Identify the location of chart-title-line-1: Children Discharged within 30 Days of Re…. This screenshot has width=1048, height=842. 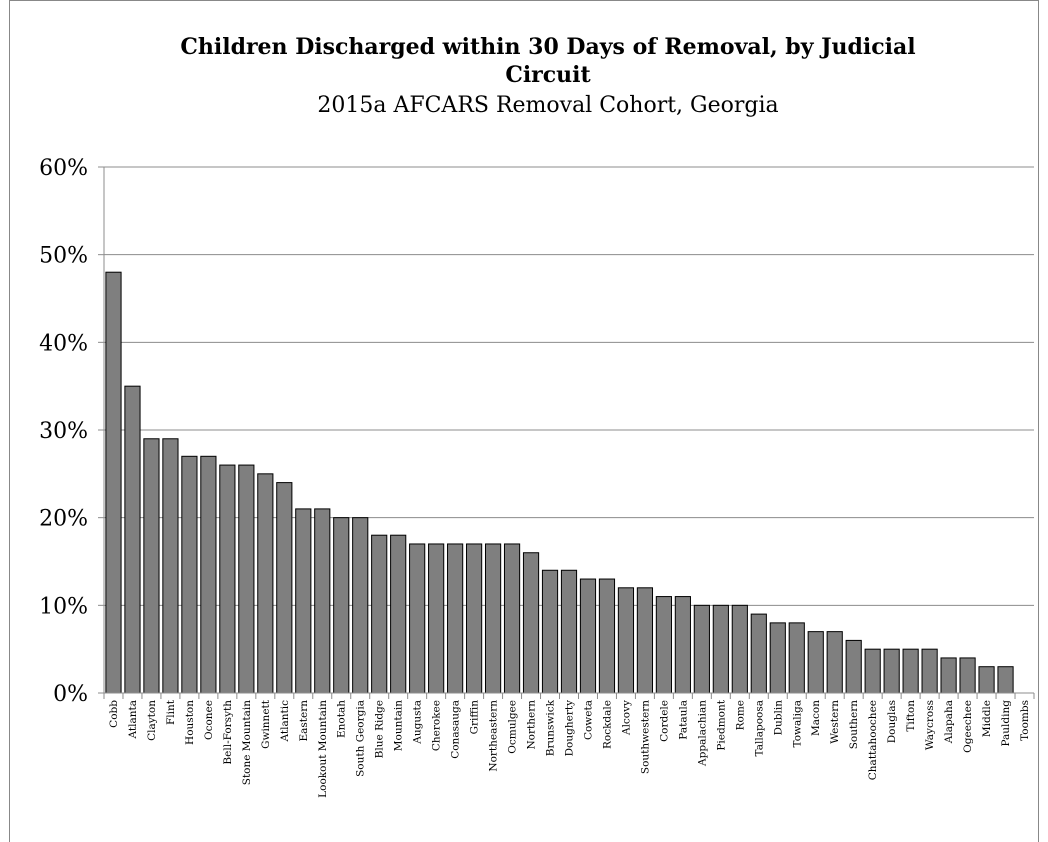
(547, 47).